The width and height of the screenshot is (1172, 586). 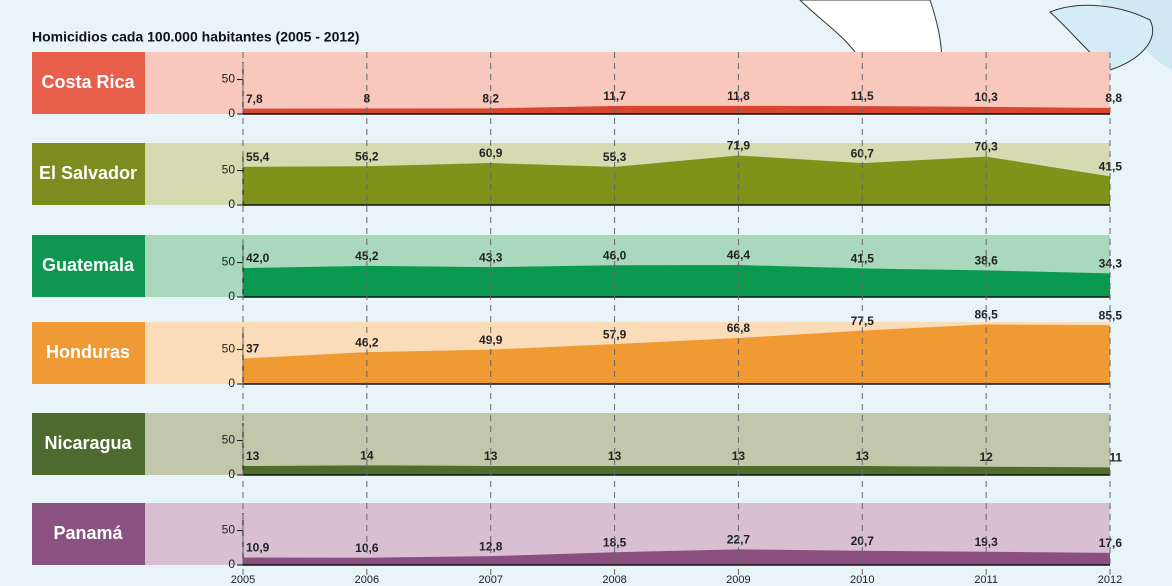 I want to click on x-tick-label: 2008, so click(x=614, y=580).